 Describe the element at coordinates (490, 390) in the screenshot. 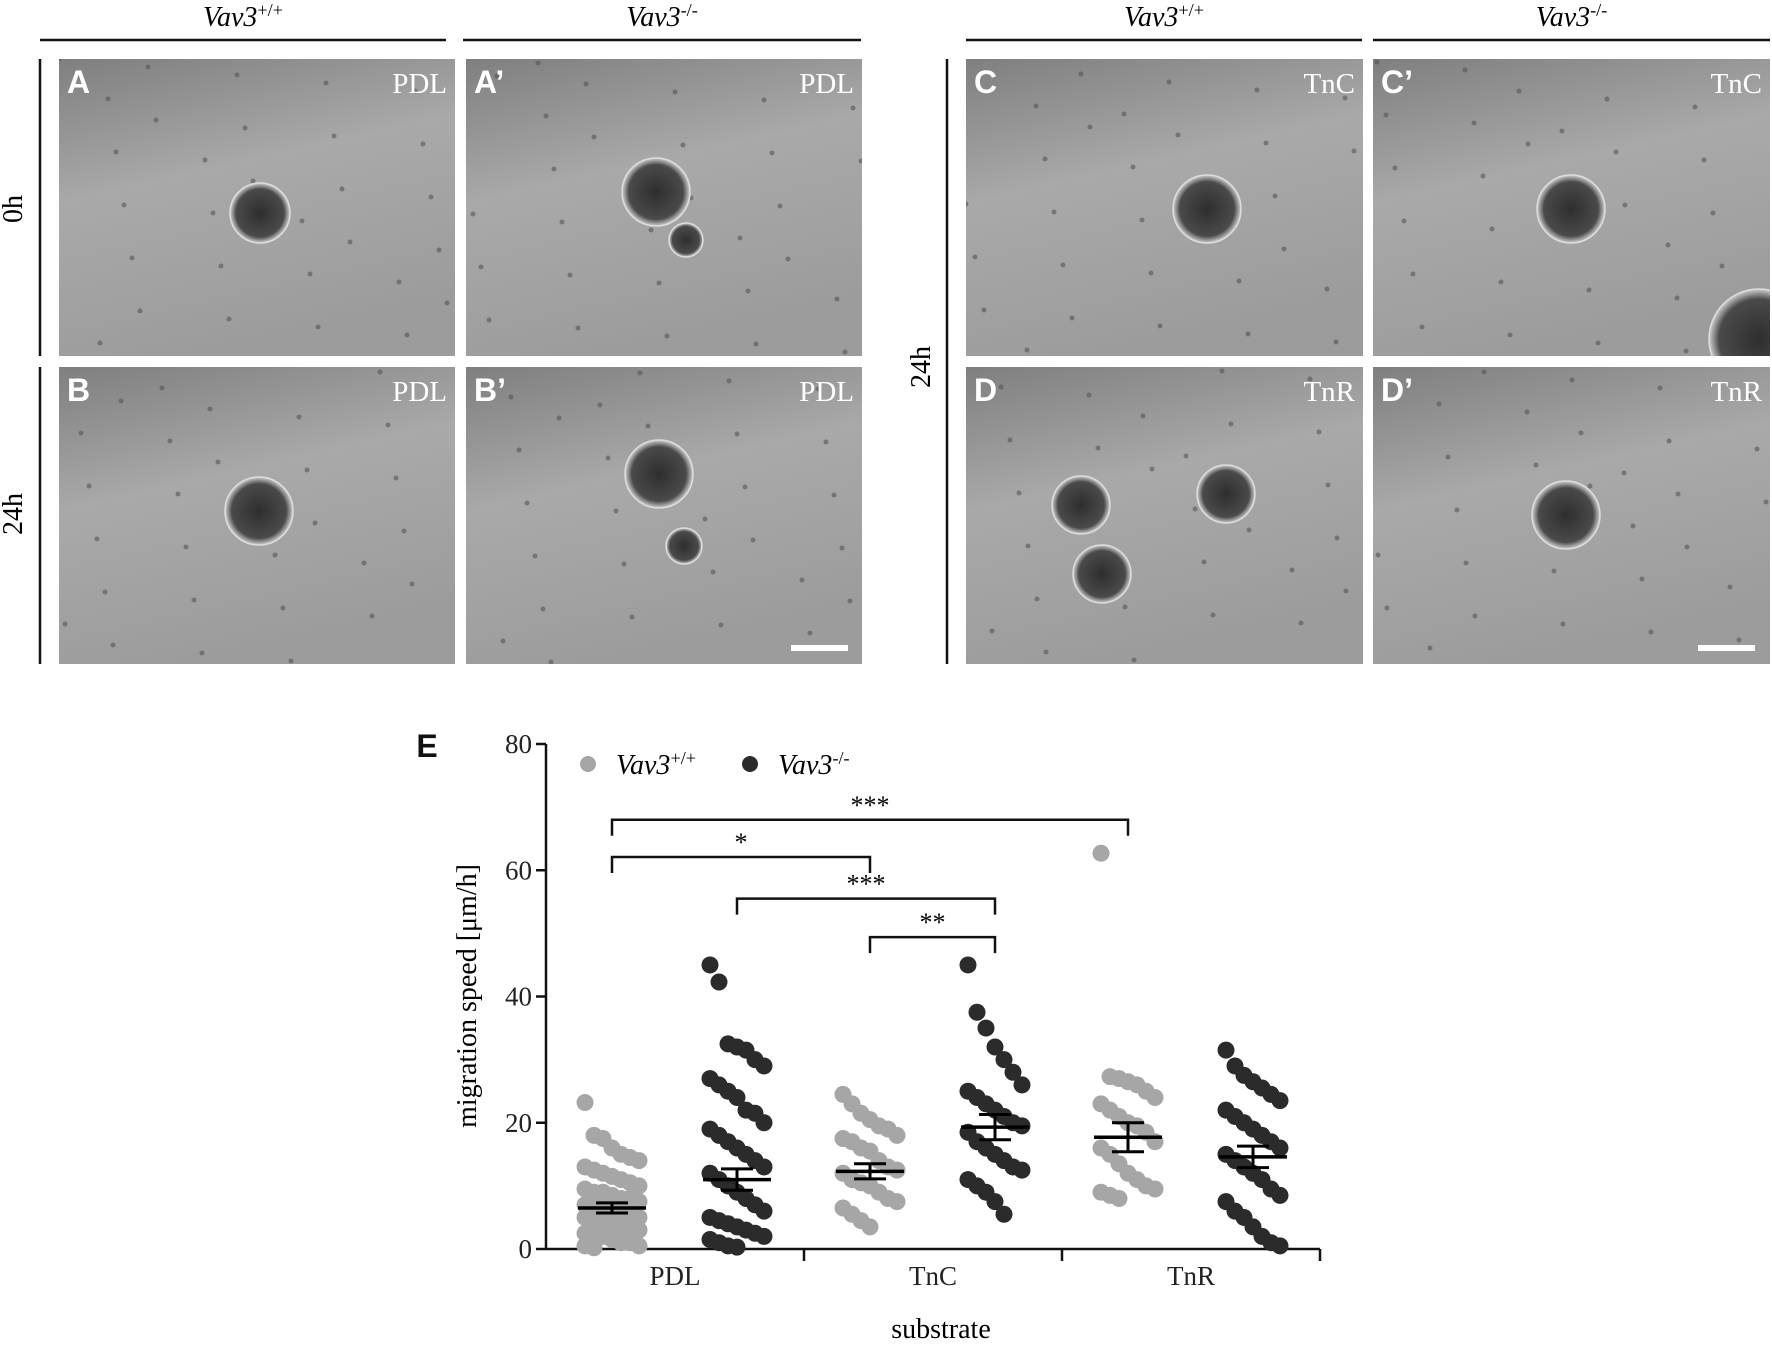

I see `panel-letter: B’` at that location.